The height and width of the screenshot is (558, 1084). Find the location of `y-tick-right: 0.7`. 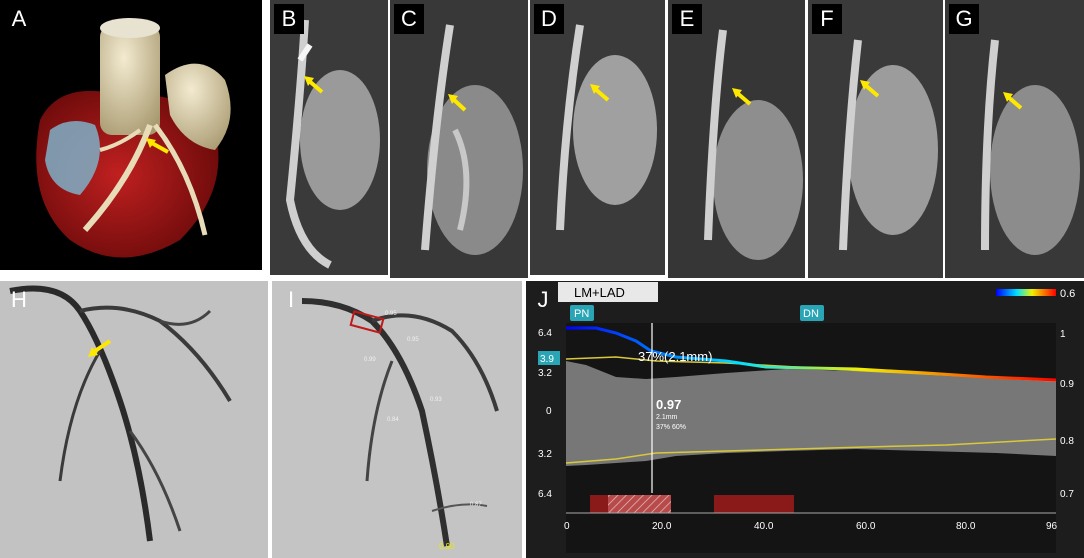

y-tick-right: 0.7 is located at coordinates (1067, 494).